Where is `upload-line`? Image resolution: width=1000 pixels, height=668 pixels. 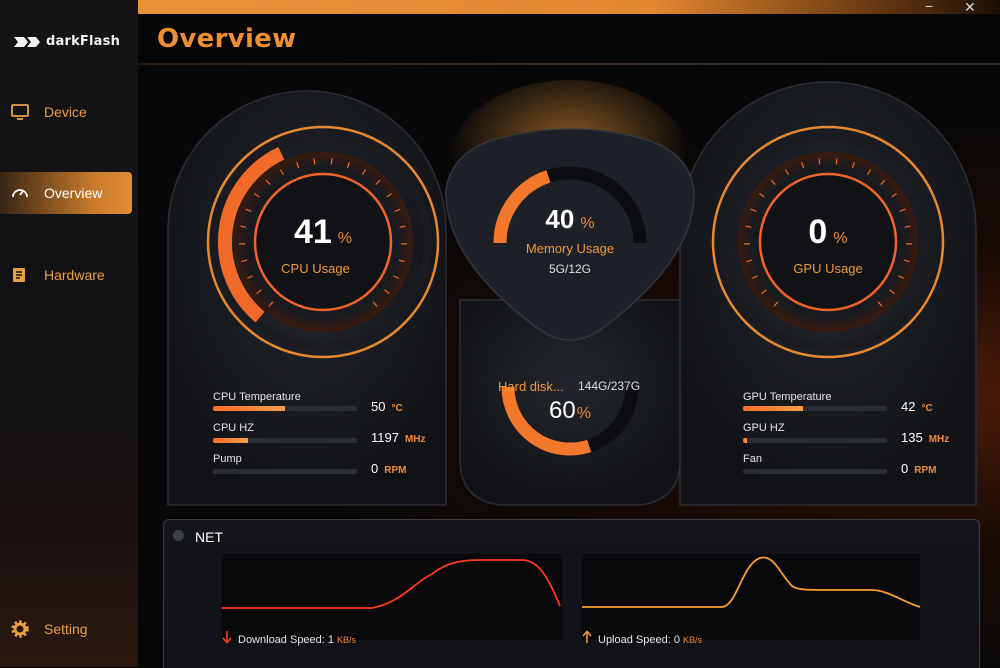 upload-line is located at coordinates (751, 582).